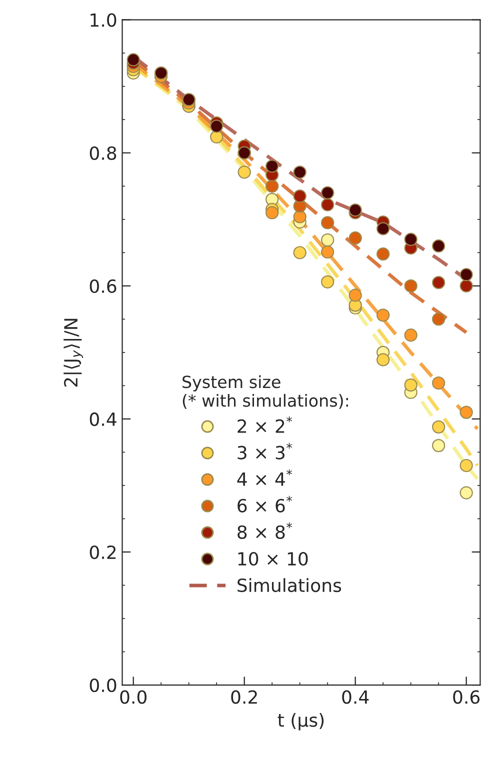 Image resolution: width=489 pixels, height=762 pixels. Describe the element at coordinates (265, 504) in the screenshot. I see `legend-label: 6 × 6$^{*}$` at that location.